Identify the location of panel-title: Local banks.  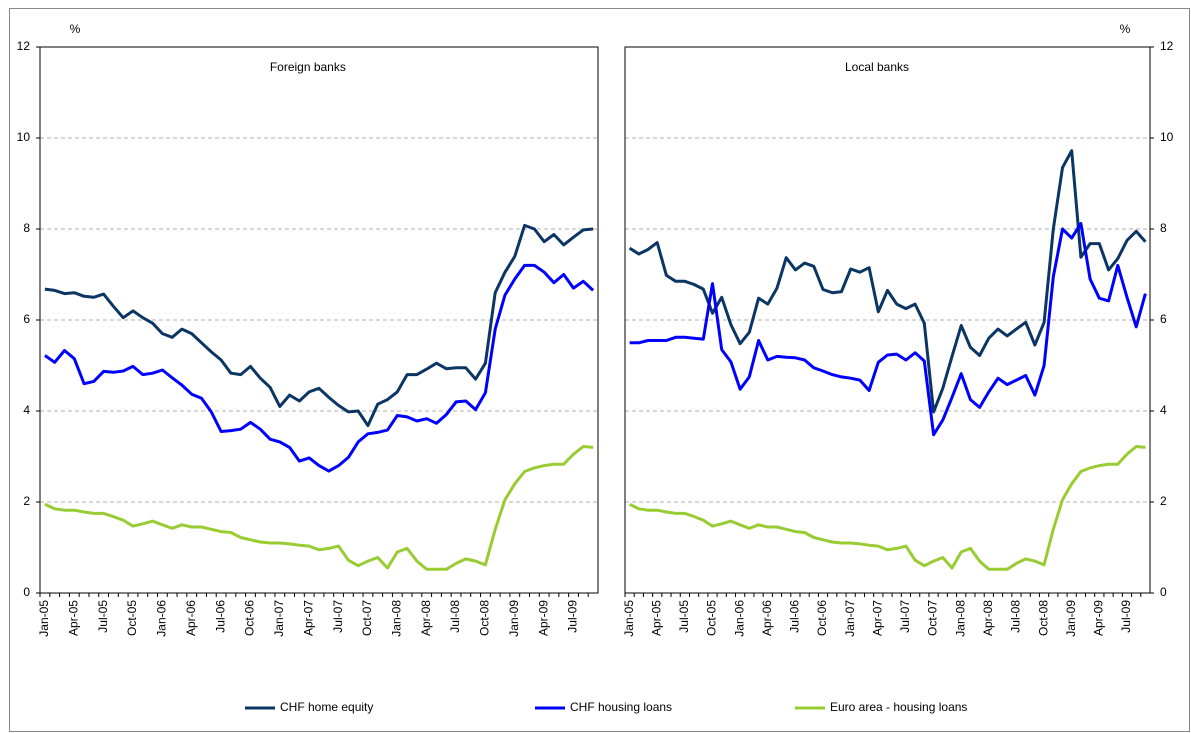
(877, 67).